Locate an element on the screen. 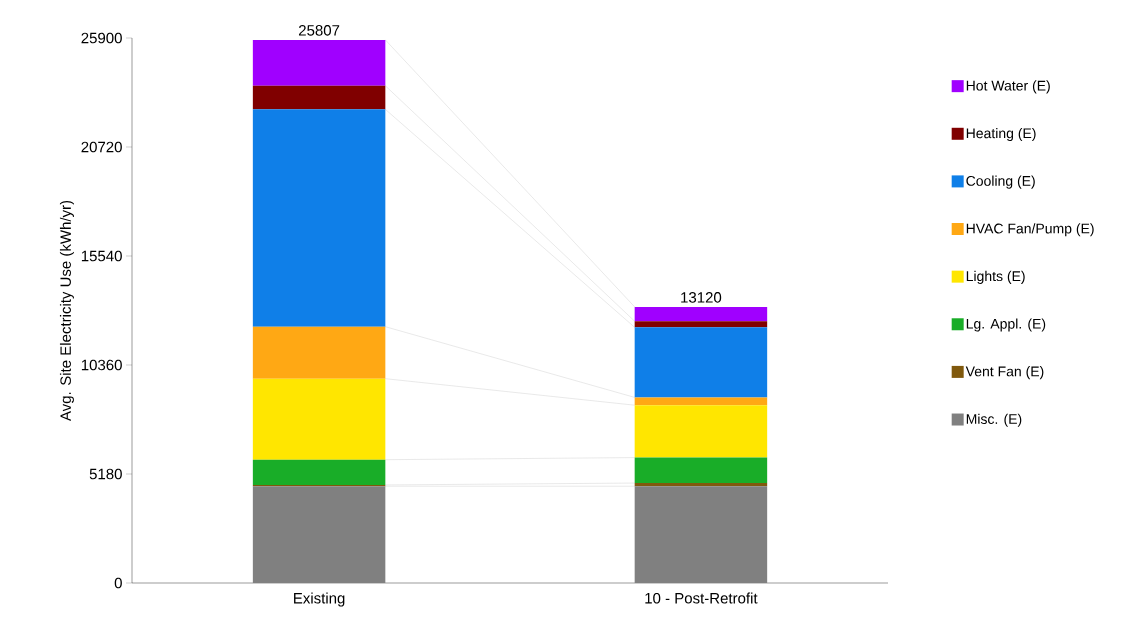 The width and height of the screenshot is (1130, 619). legend-label: Hot Water (E) is located at coordinates (1008, 87).